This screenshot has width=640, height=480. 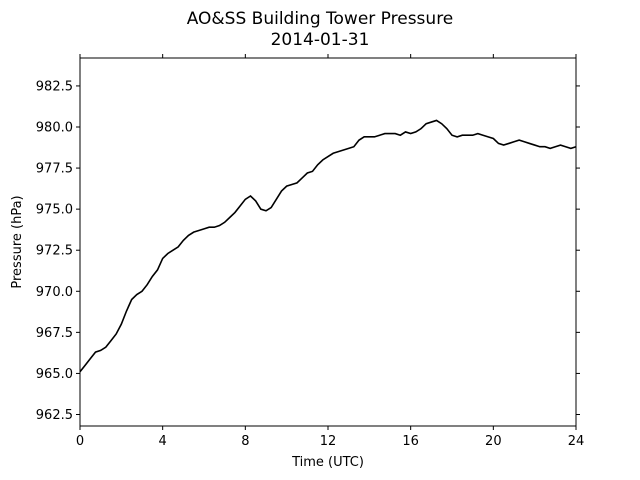 What do you see at coordinates (327, 462) in the screenshot?
I see `x-axis-label: Time (UTC)` at bounding box center [327, 462].